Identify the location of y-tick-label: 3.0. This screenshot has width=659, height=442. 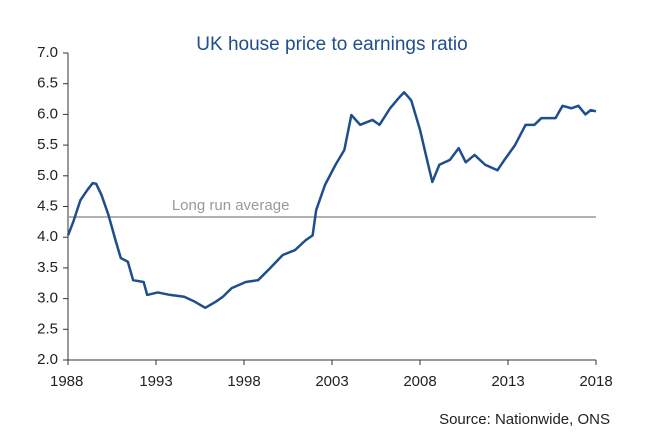
(47, 298).